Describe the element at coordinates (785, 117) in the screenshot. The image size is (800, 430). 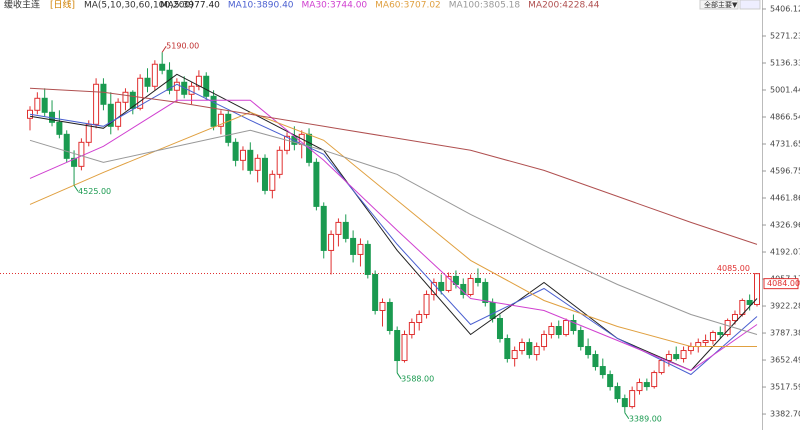
I see `y-tick-label: 4866.54` at that location.